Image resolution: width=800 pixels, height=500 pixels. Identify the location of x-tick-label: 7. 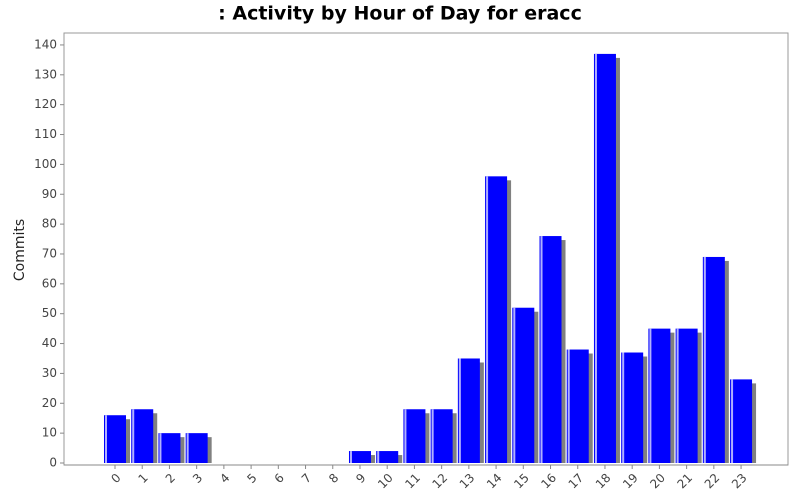
(306, 478).